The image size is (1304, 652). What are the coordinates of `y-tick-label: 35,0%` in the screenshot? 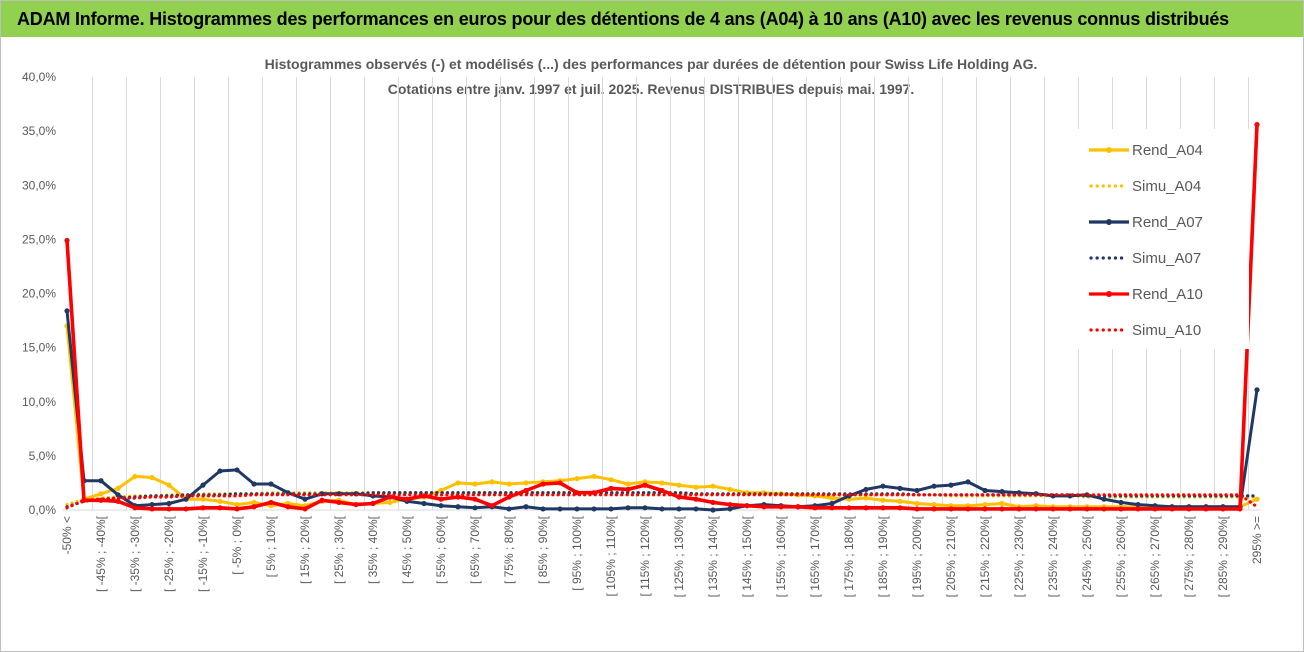 It's located at (39, 131).